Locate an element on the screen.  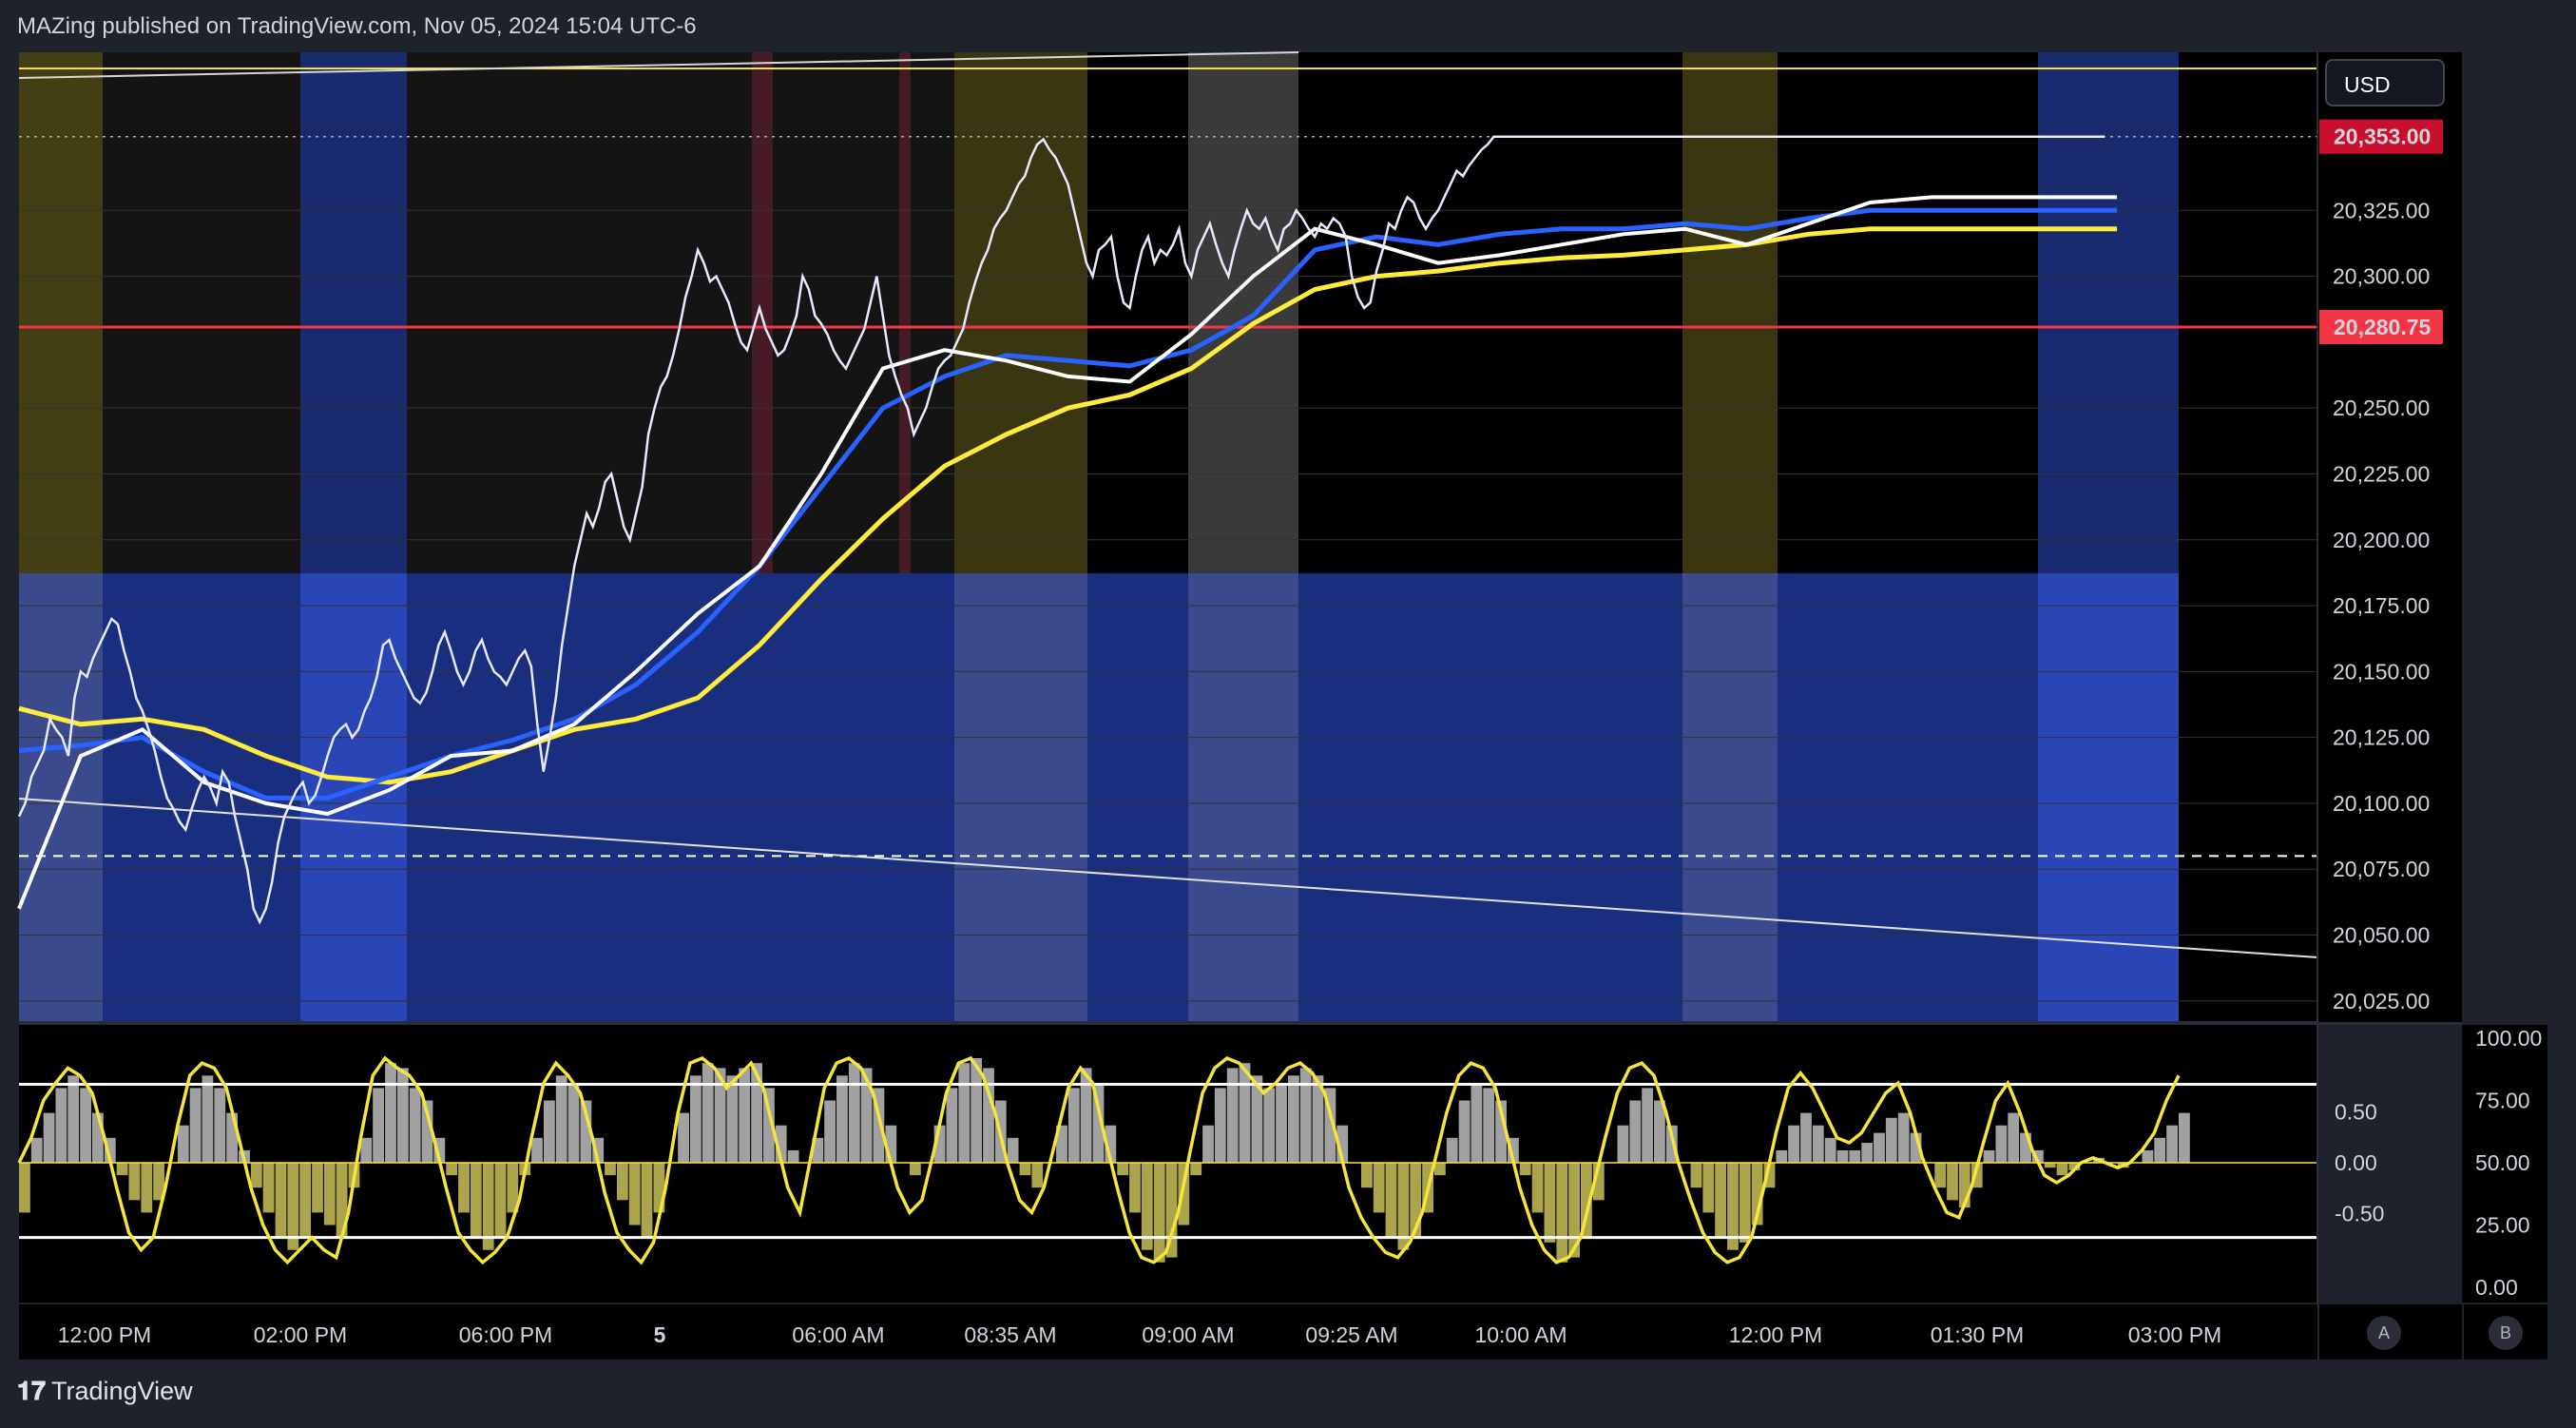
price-tick-label: 20,100.00 is located at coordinates (2381, 804).